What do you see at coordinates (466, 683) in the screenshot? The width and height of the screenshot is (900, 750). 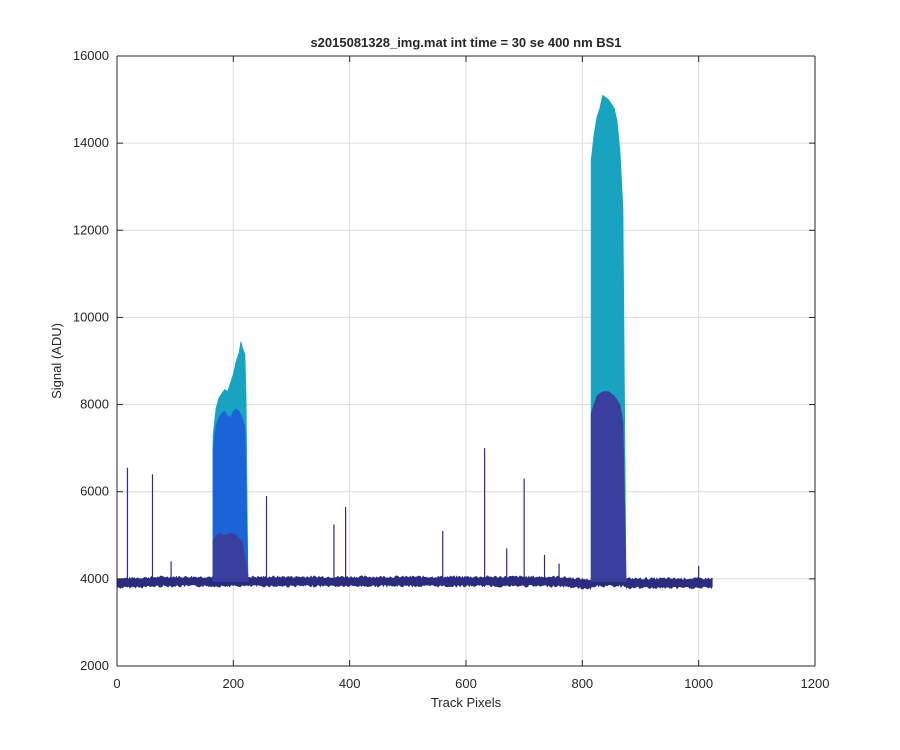 I see `x-tick-label: 600` at bounding box center [466, 683].